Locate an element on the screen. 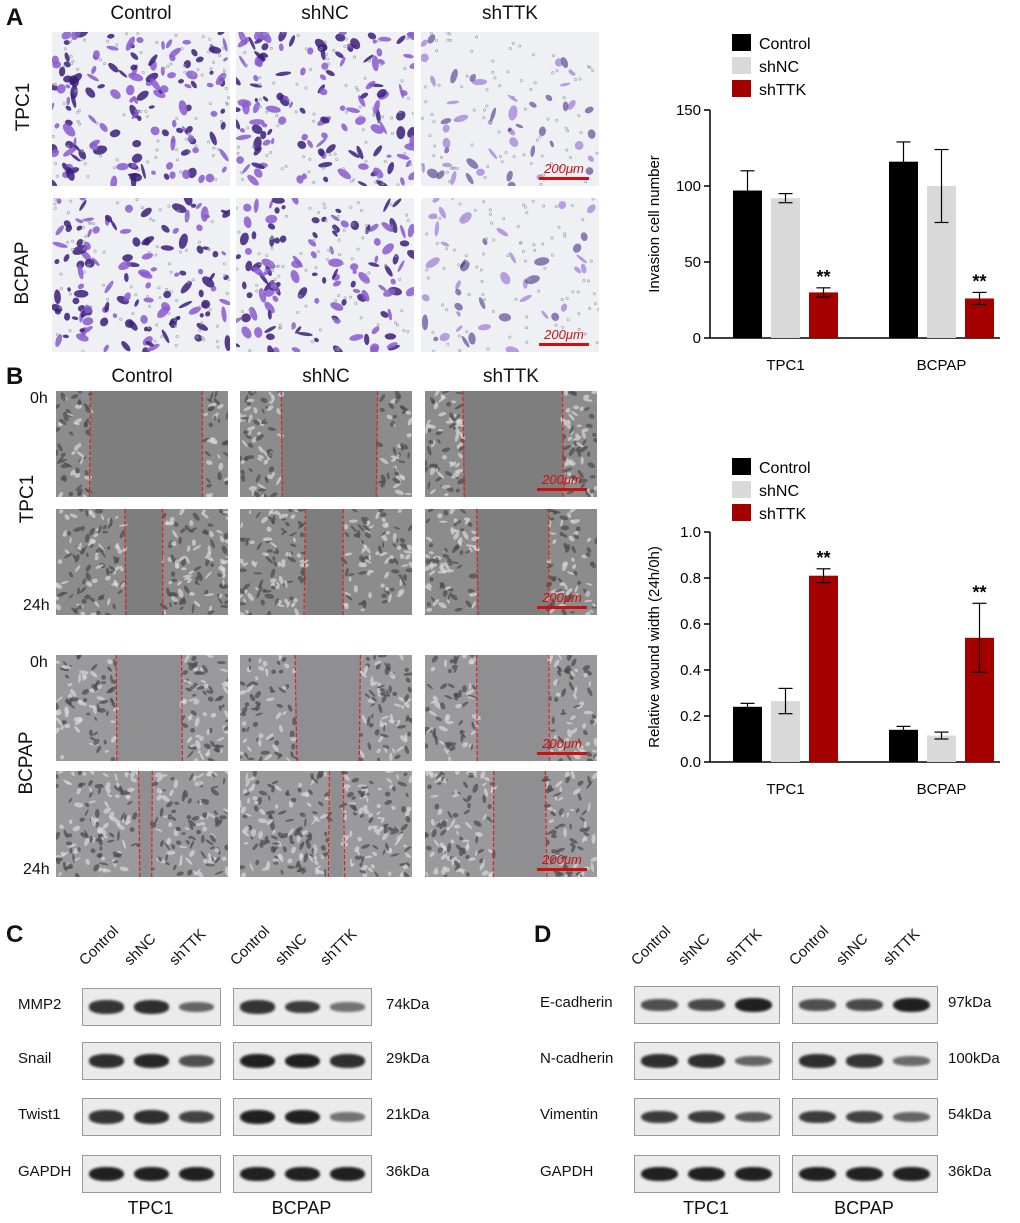 This screenshot has width=1020, height=1223. molecular-weight-label: 29kDa is located at coordinates (408, 1058).